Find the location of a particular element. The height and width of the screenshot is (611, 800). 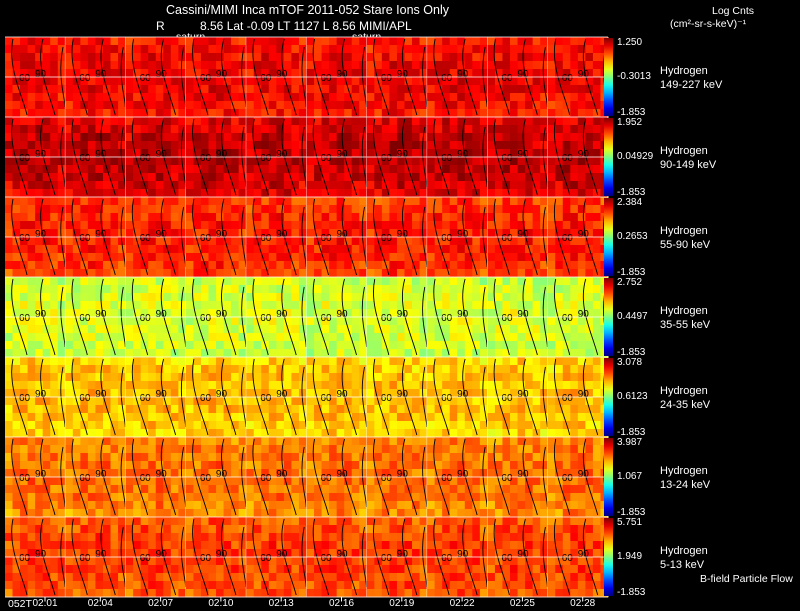

contour-label-90: 90 is located at coordinates (463, 314).